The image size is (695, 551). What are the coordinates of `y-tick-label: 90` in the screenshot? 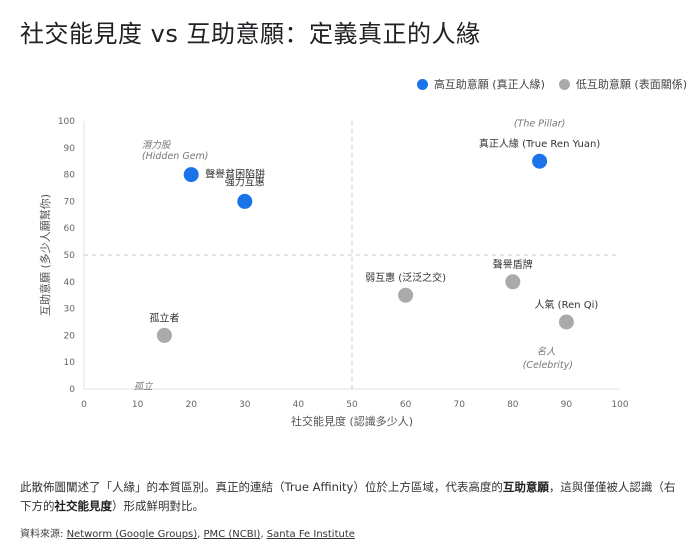 It's located at (70, 149).